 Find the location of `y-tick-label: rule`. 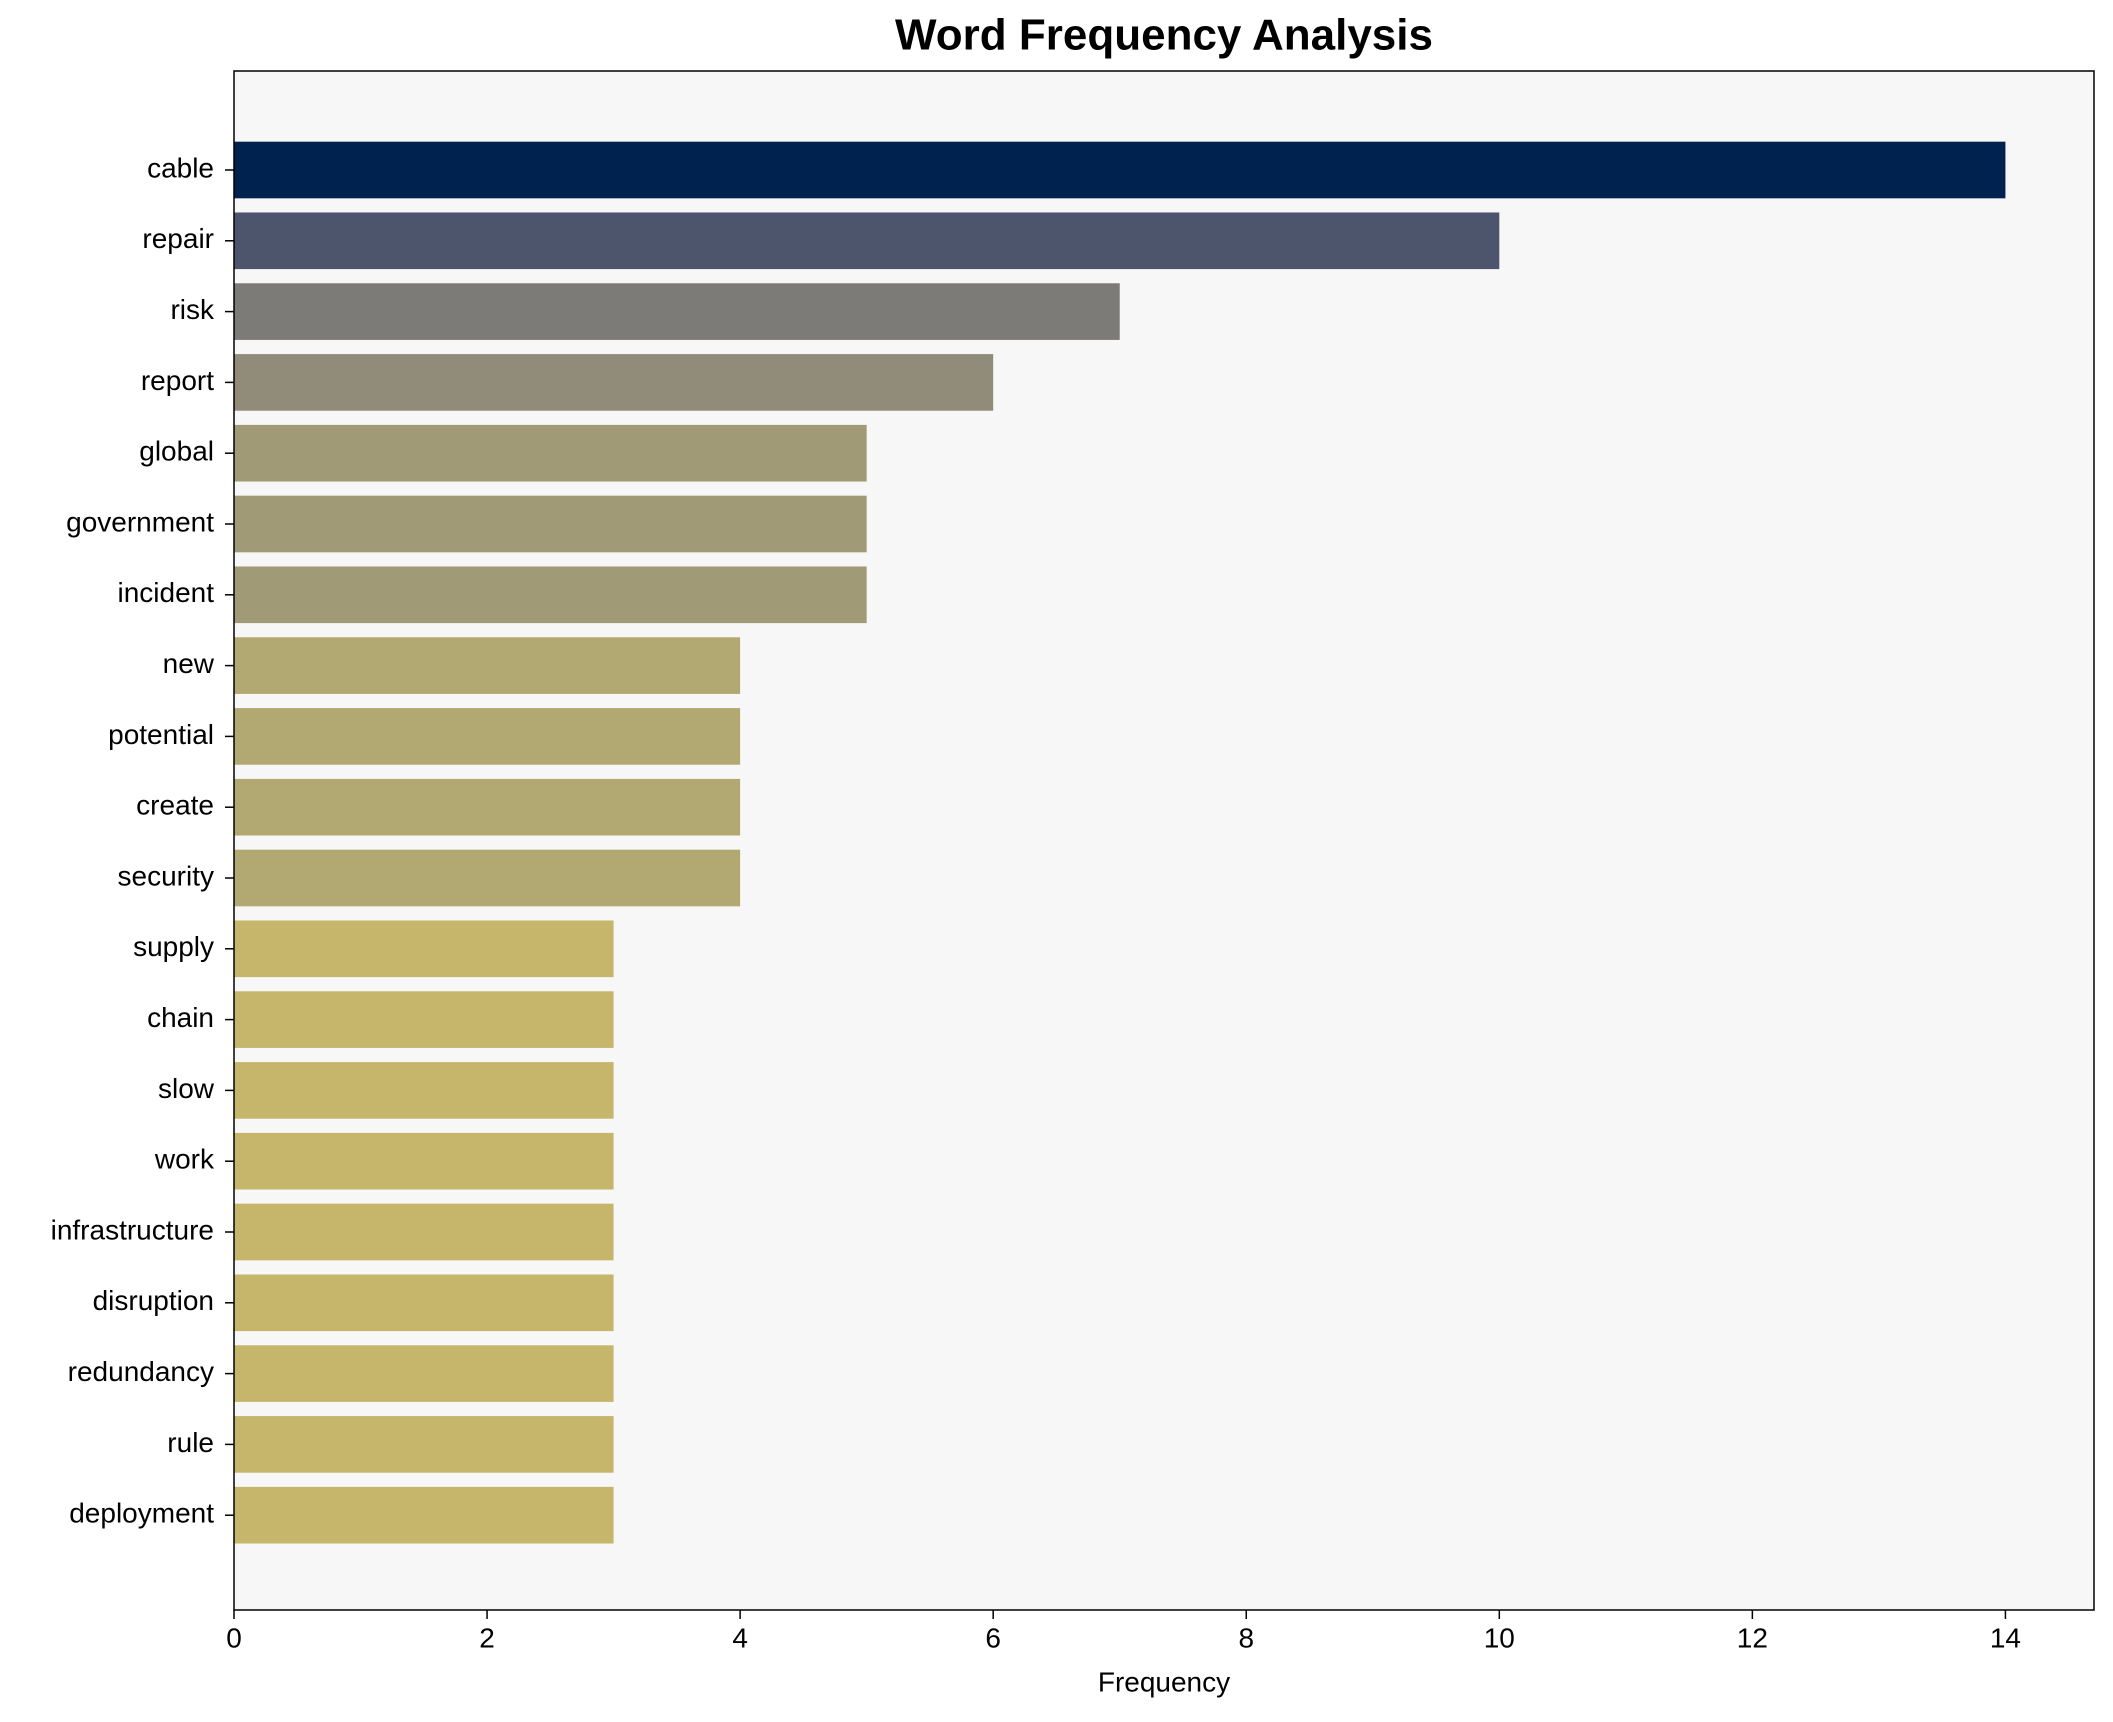

y-tick-label: rule is located at coordinates (190, 1442).